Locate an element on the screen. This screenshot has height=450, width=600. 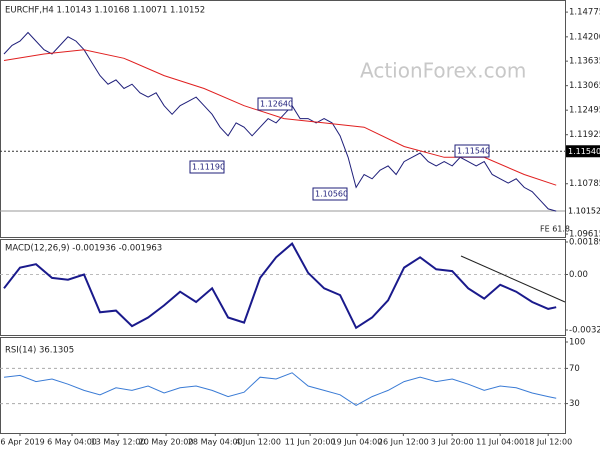
level-label-box is located at coordinates (583, 151).